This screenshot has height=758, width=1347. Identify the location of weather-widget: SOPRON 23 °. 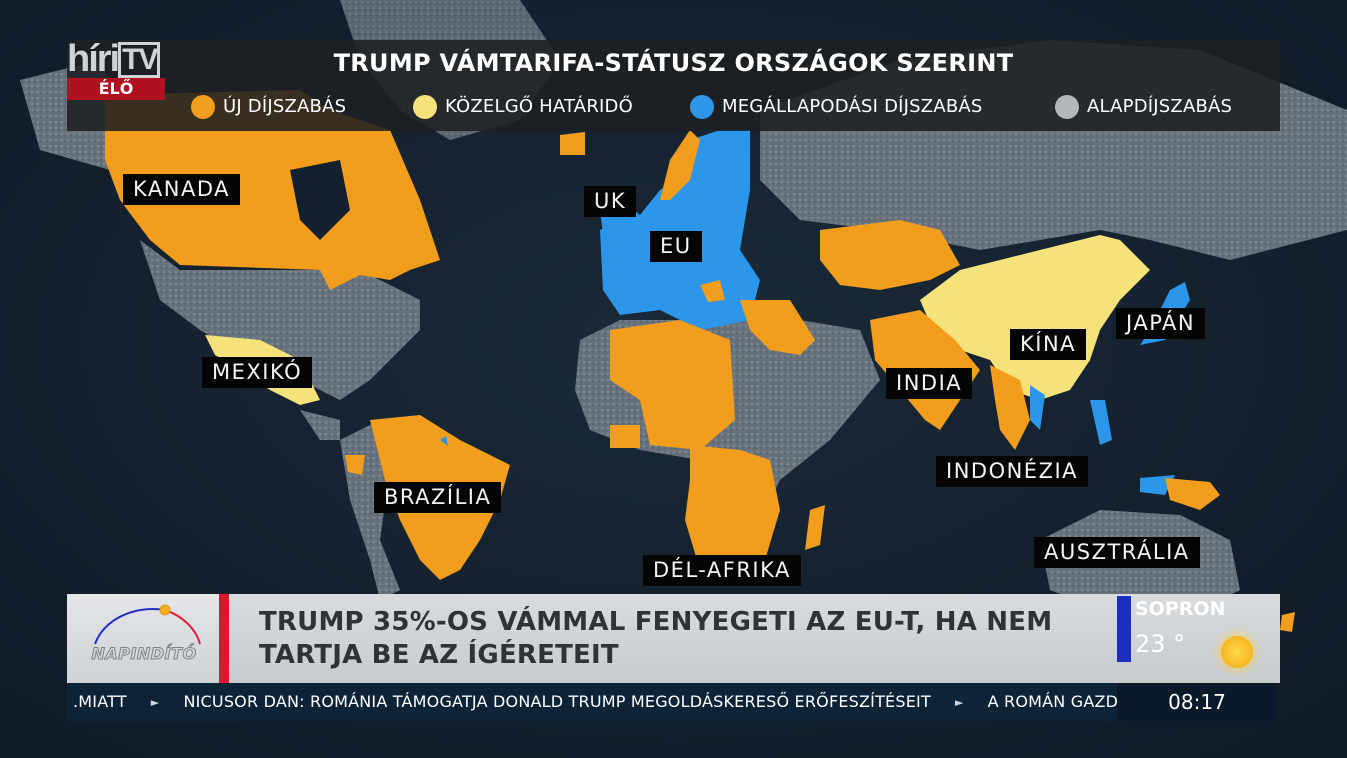
(1198, 638).